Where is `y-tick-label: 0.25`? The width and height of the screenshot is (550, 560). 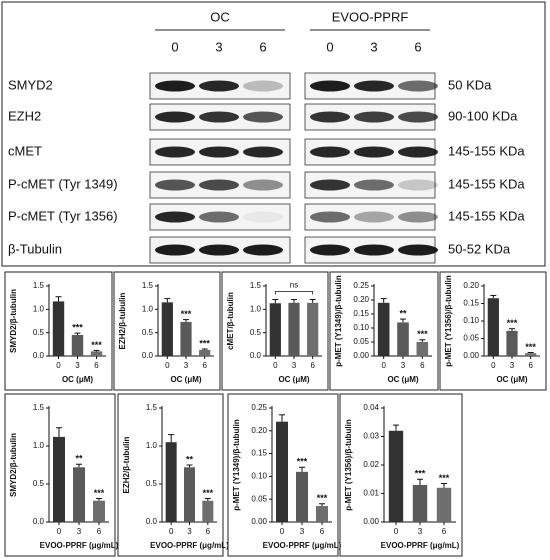 y-tick-label: 0.25 is located at coordinates (361, 285).